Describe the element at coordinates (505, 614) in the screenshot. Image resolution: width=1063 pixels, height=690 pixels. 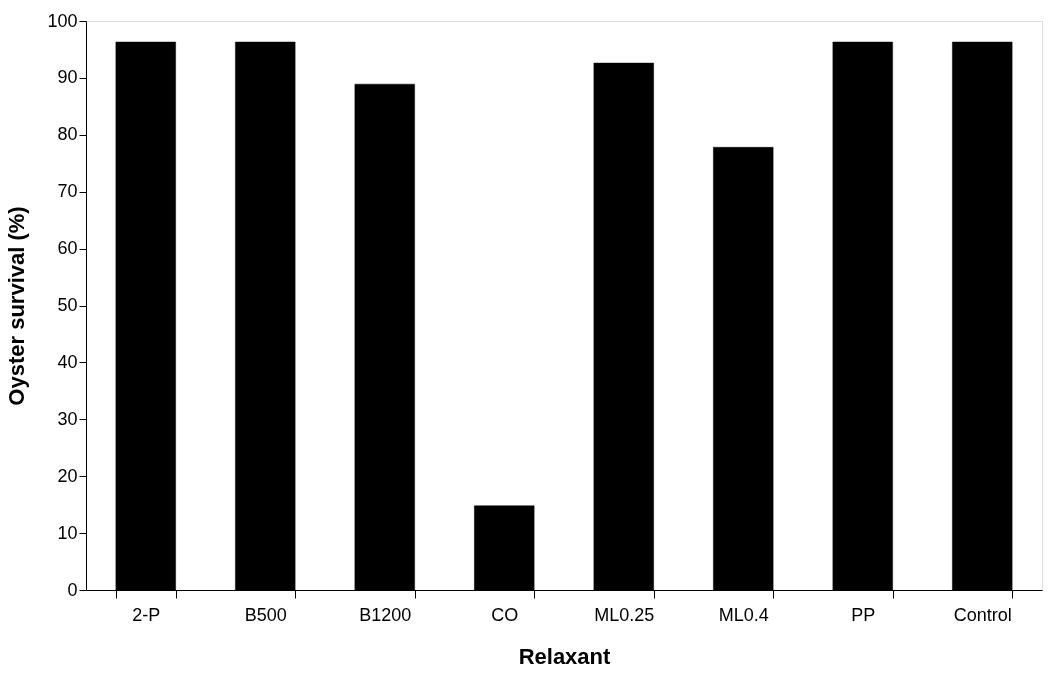
I see `x-tick-label: CO` at that location.